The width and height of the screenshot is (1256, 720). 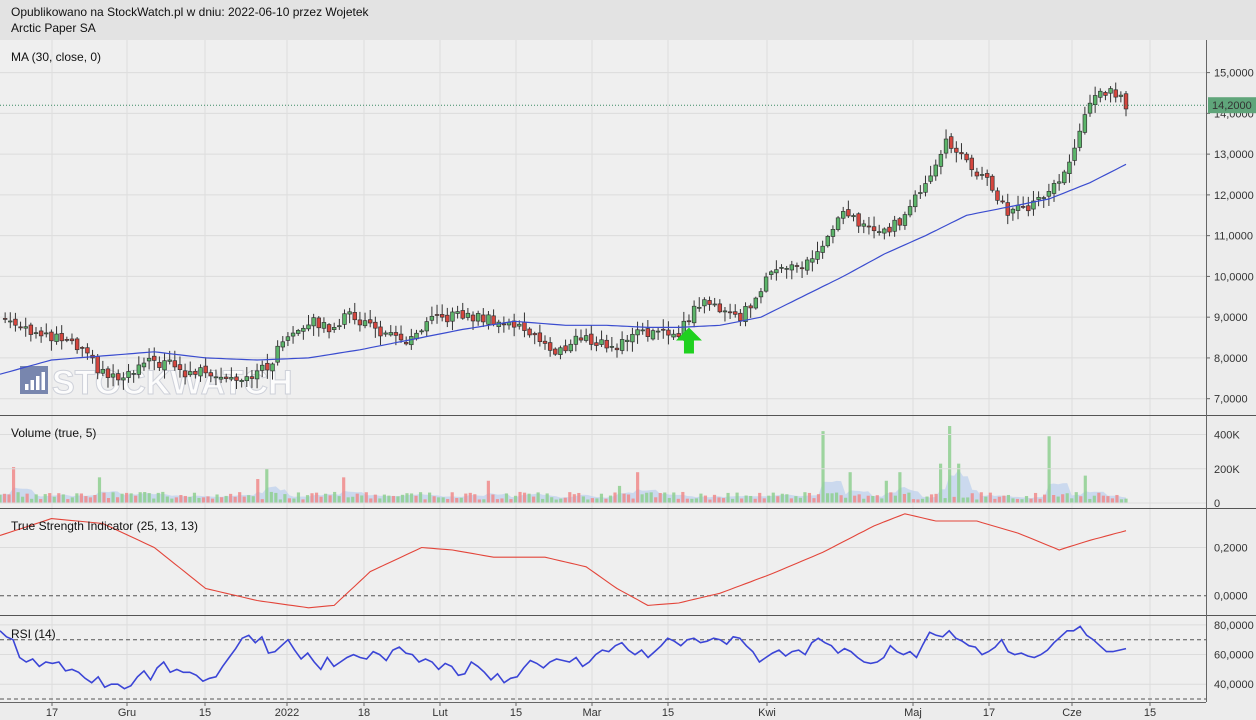 I want to click on instrument-name: Arctic Paper SA, so click(x=53, y=28).